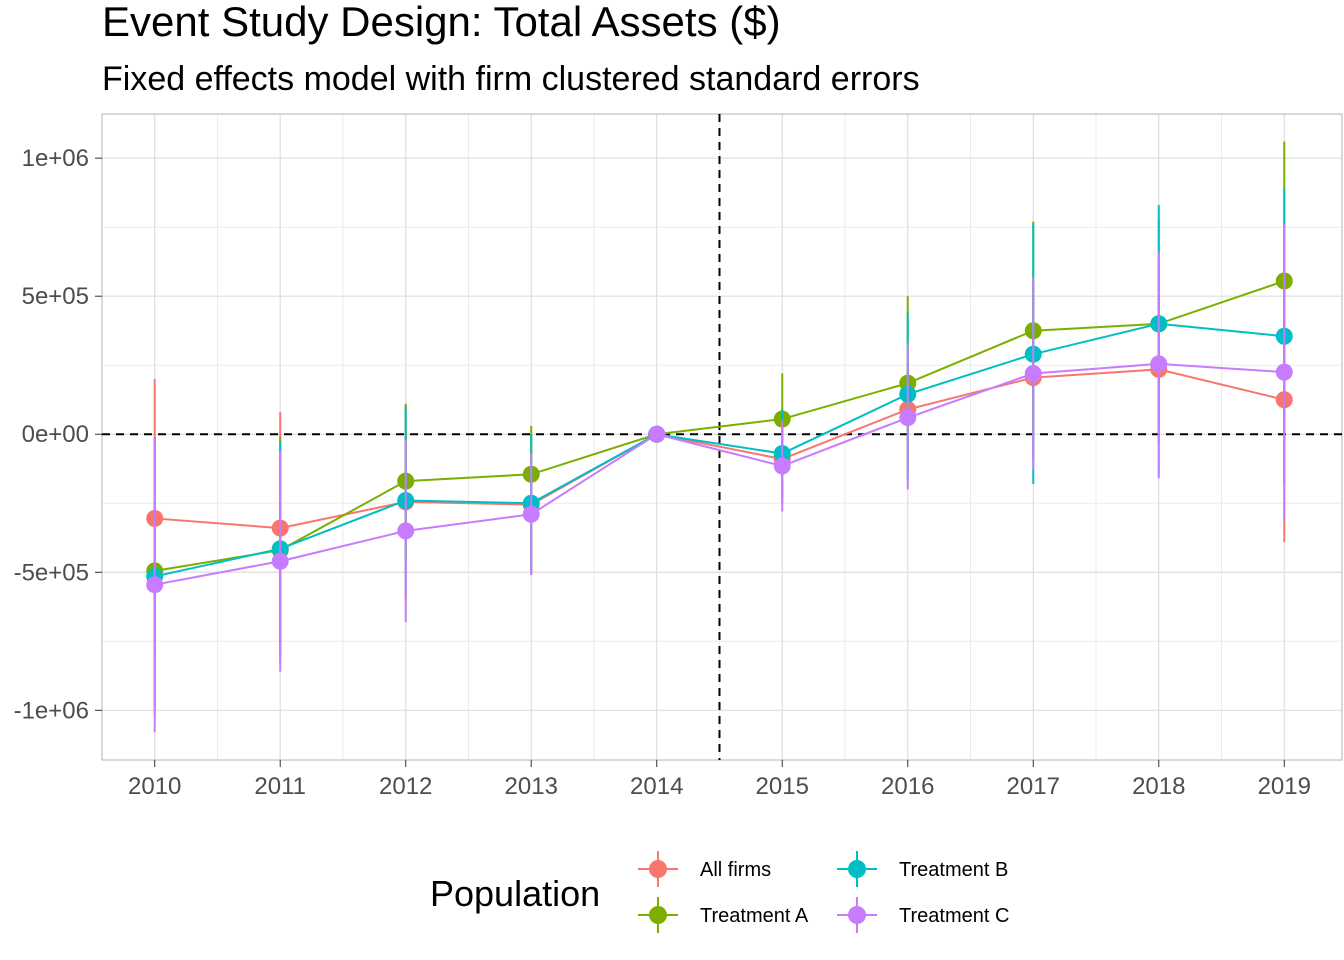  What do you see at coordinates (656, 786) in the screenshot?
I see `x-tick-label: 2014` at bounding box center [656, 786].